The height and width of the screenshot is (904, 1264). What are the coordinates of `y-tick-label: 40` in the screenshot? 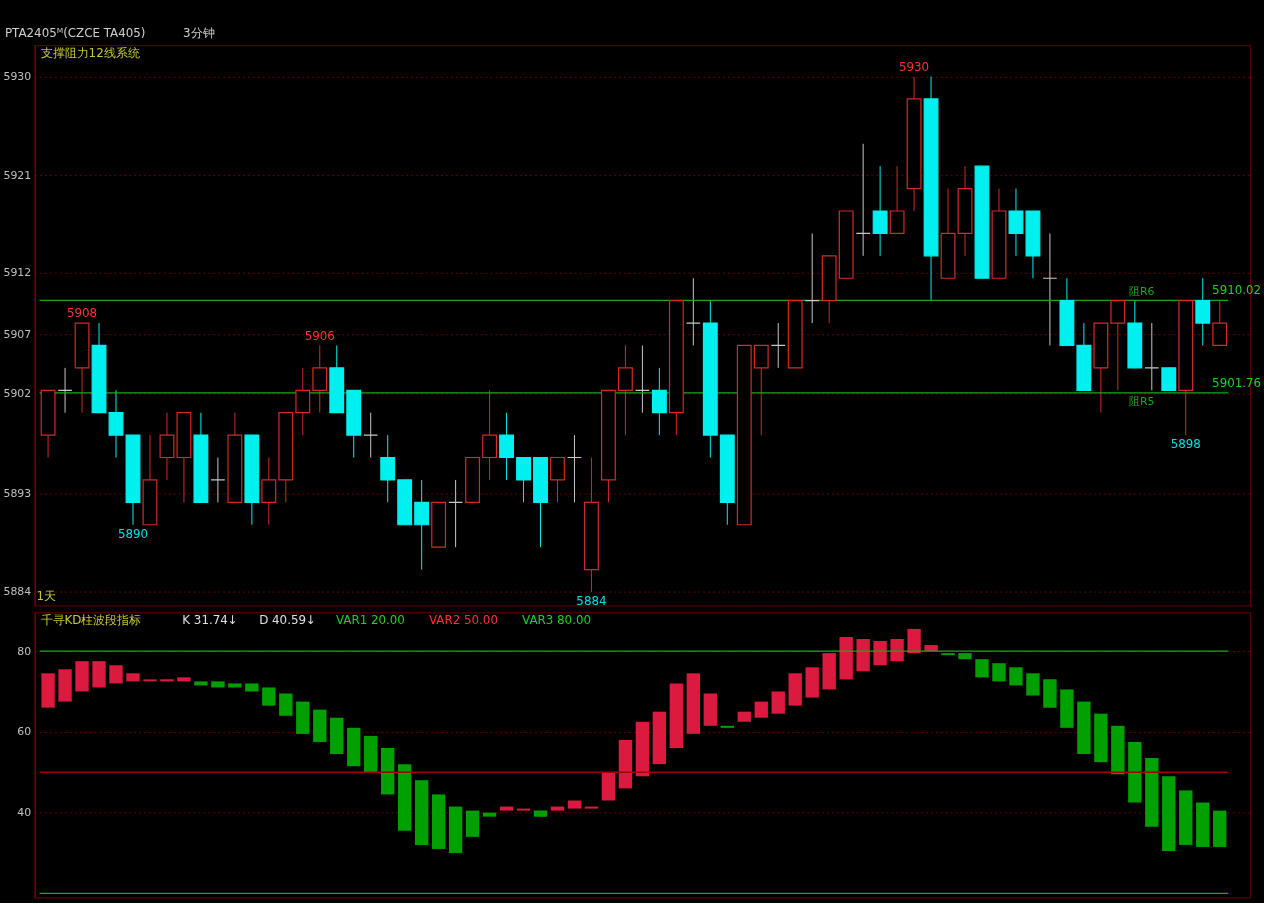 It's located at (24, 813).